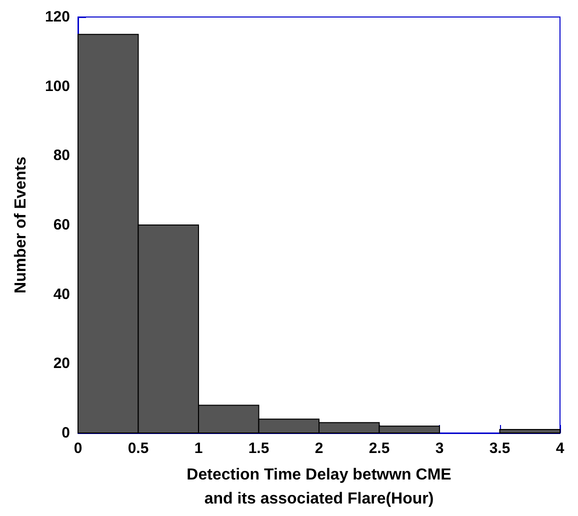 This screenshot has height=516, width=578. What do you see at coordinates (379, 448) in the screenshot?
I see `x-tick-label: 2.5` at bounding box center [379, 448].